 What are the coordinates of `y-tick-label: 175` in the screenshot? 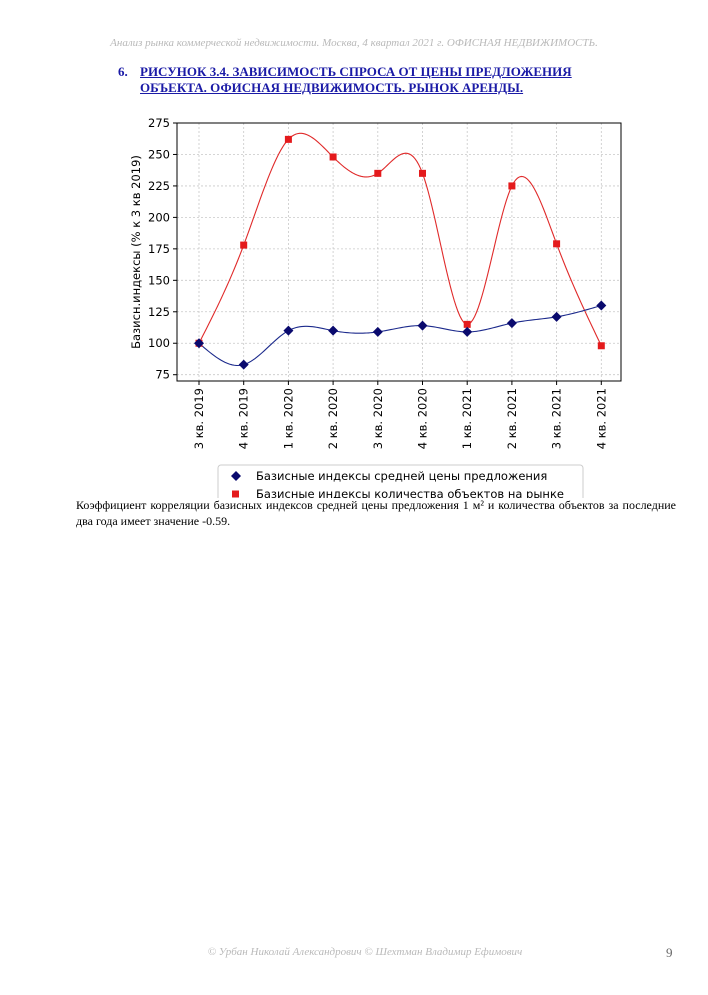 It's located at (159, 249).